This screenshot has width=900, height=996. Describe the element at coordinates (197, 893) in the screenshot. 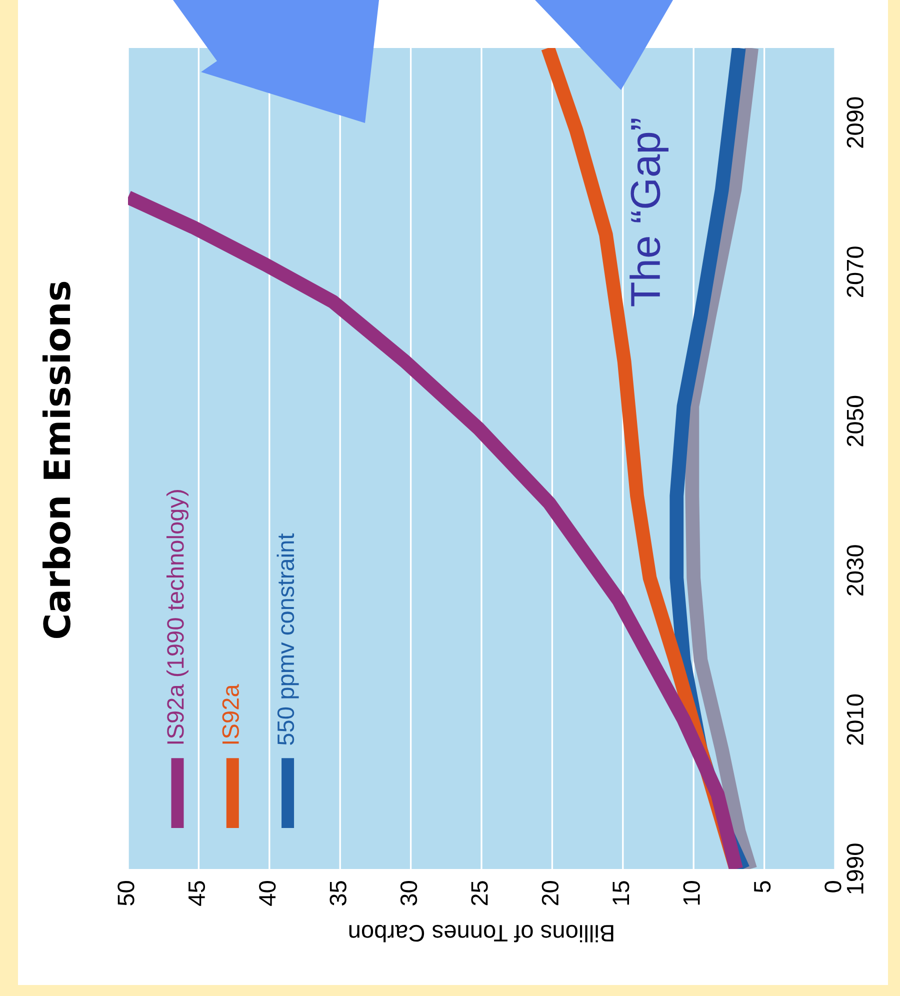

I see `x-tick-label: 45` at that location.